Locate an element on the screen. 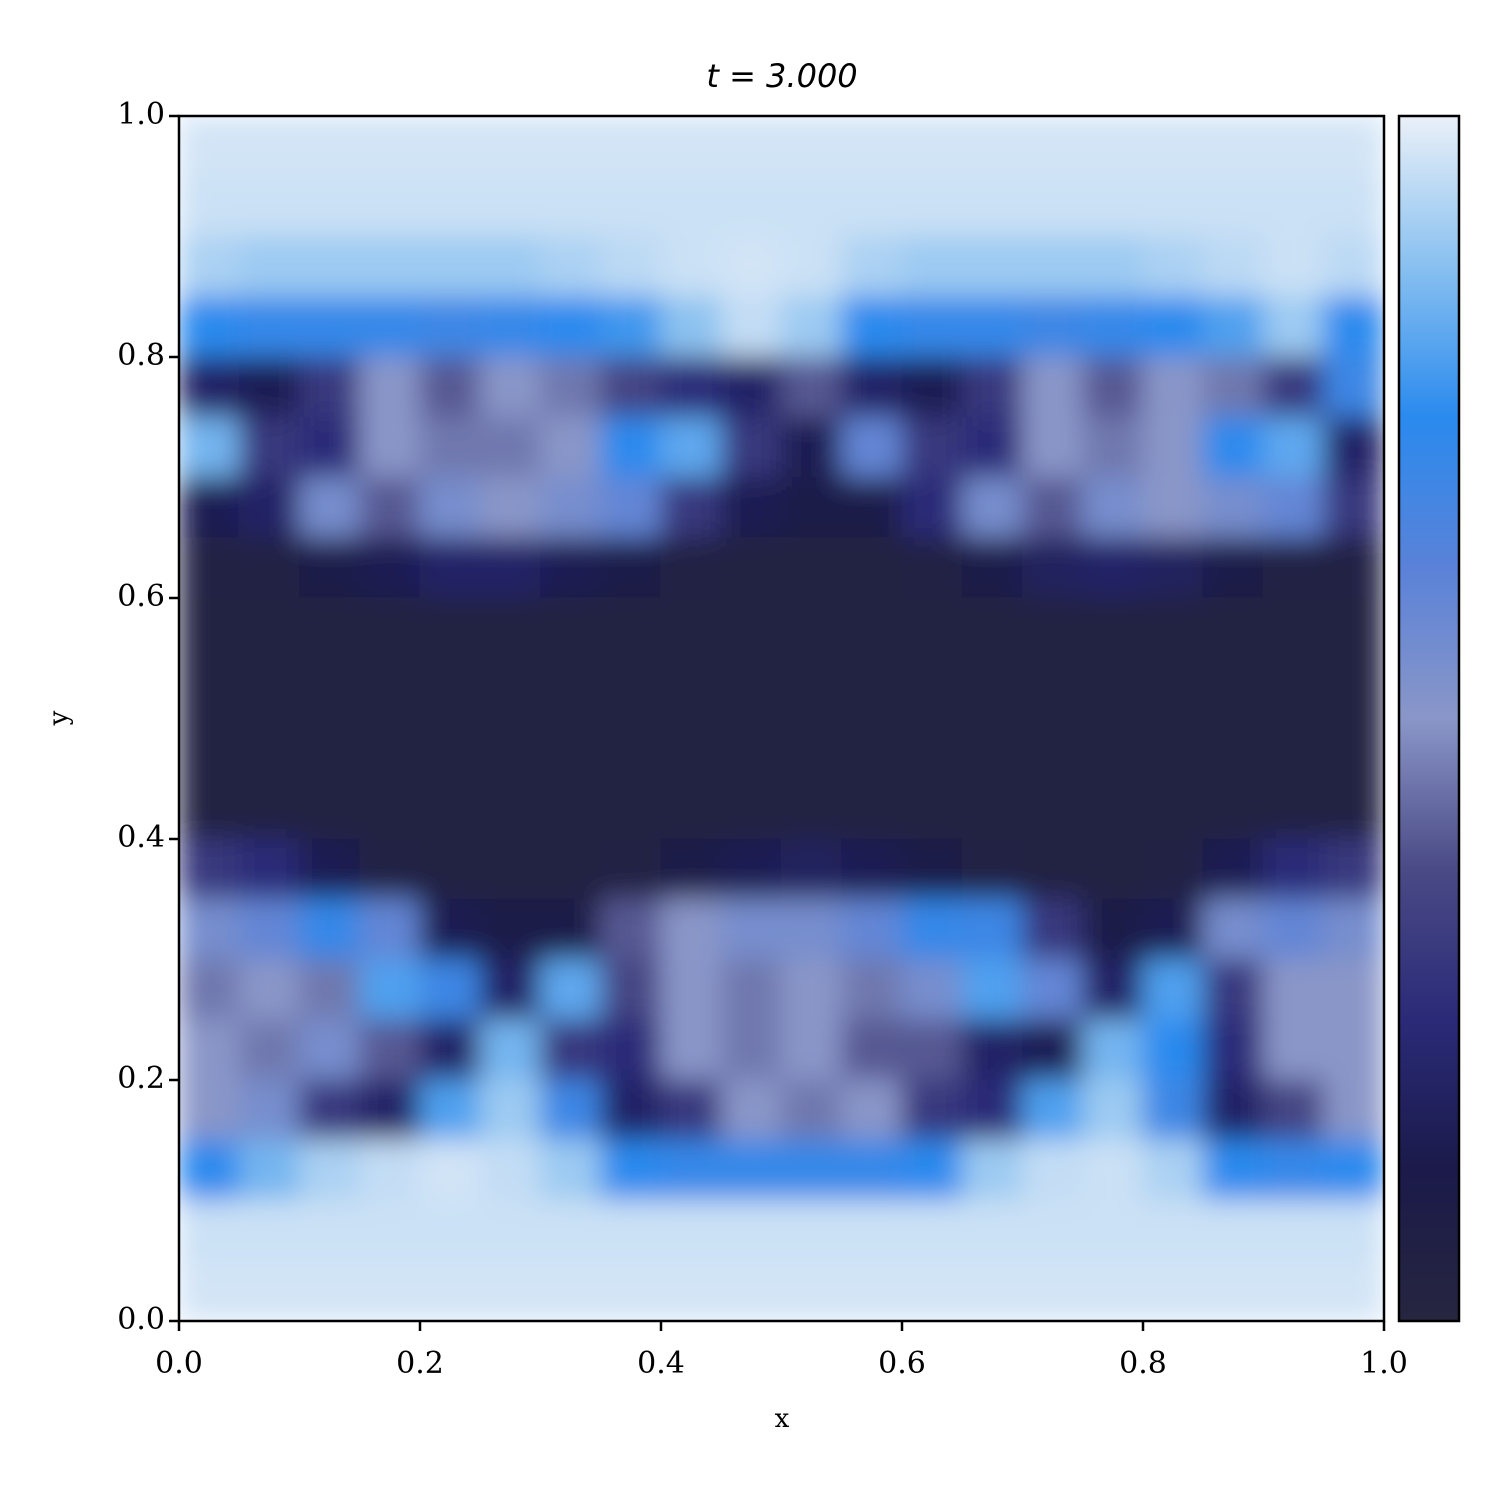 Image resolution: width=1500 pixels, height=1500 pixels. y-axis-label: y is located at coordinates (59, 718).